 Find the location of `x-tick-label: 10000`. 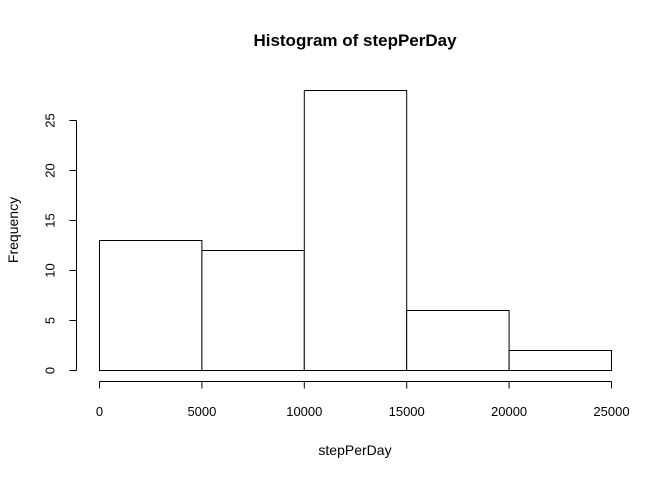

x-tick-label: 10000 is located at coordinates (304, 411).